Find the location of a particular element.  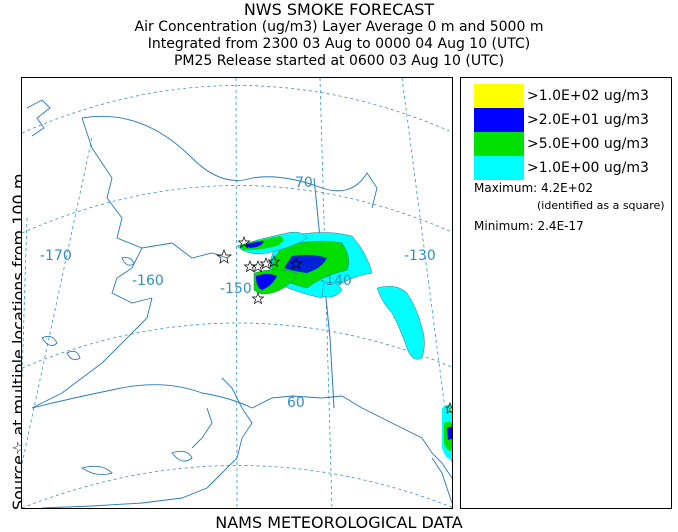

legend-item: >1.0E+02 ug/m3 is located at coordinates (561, 96).